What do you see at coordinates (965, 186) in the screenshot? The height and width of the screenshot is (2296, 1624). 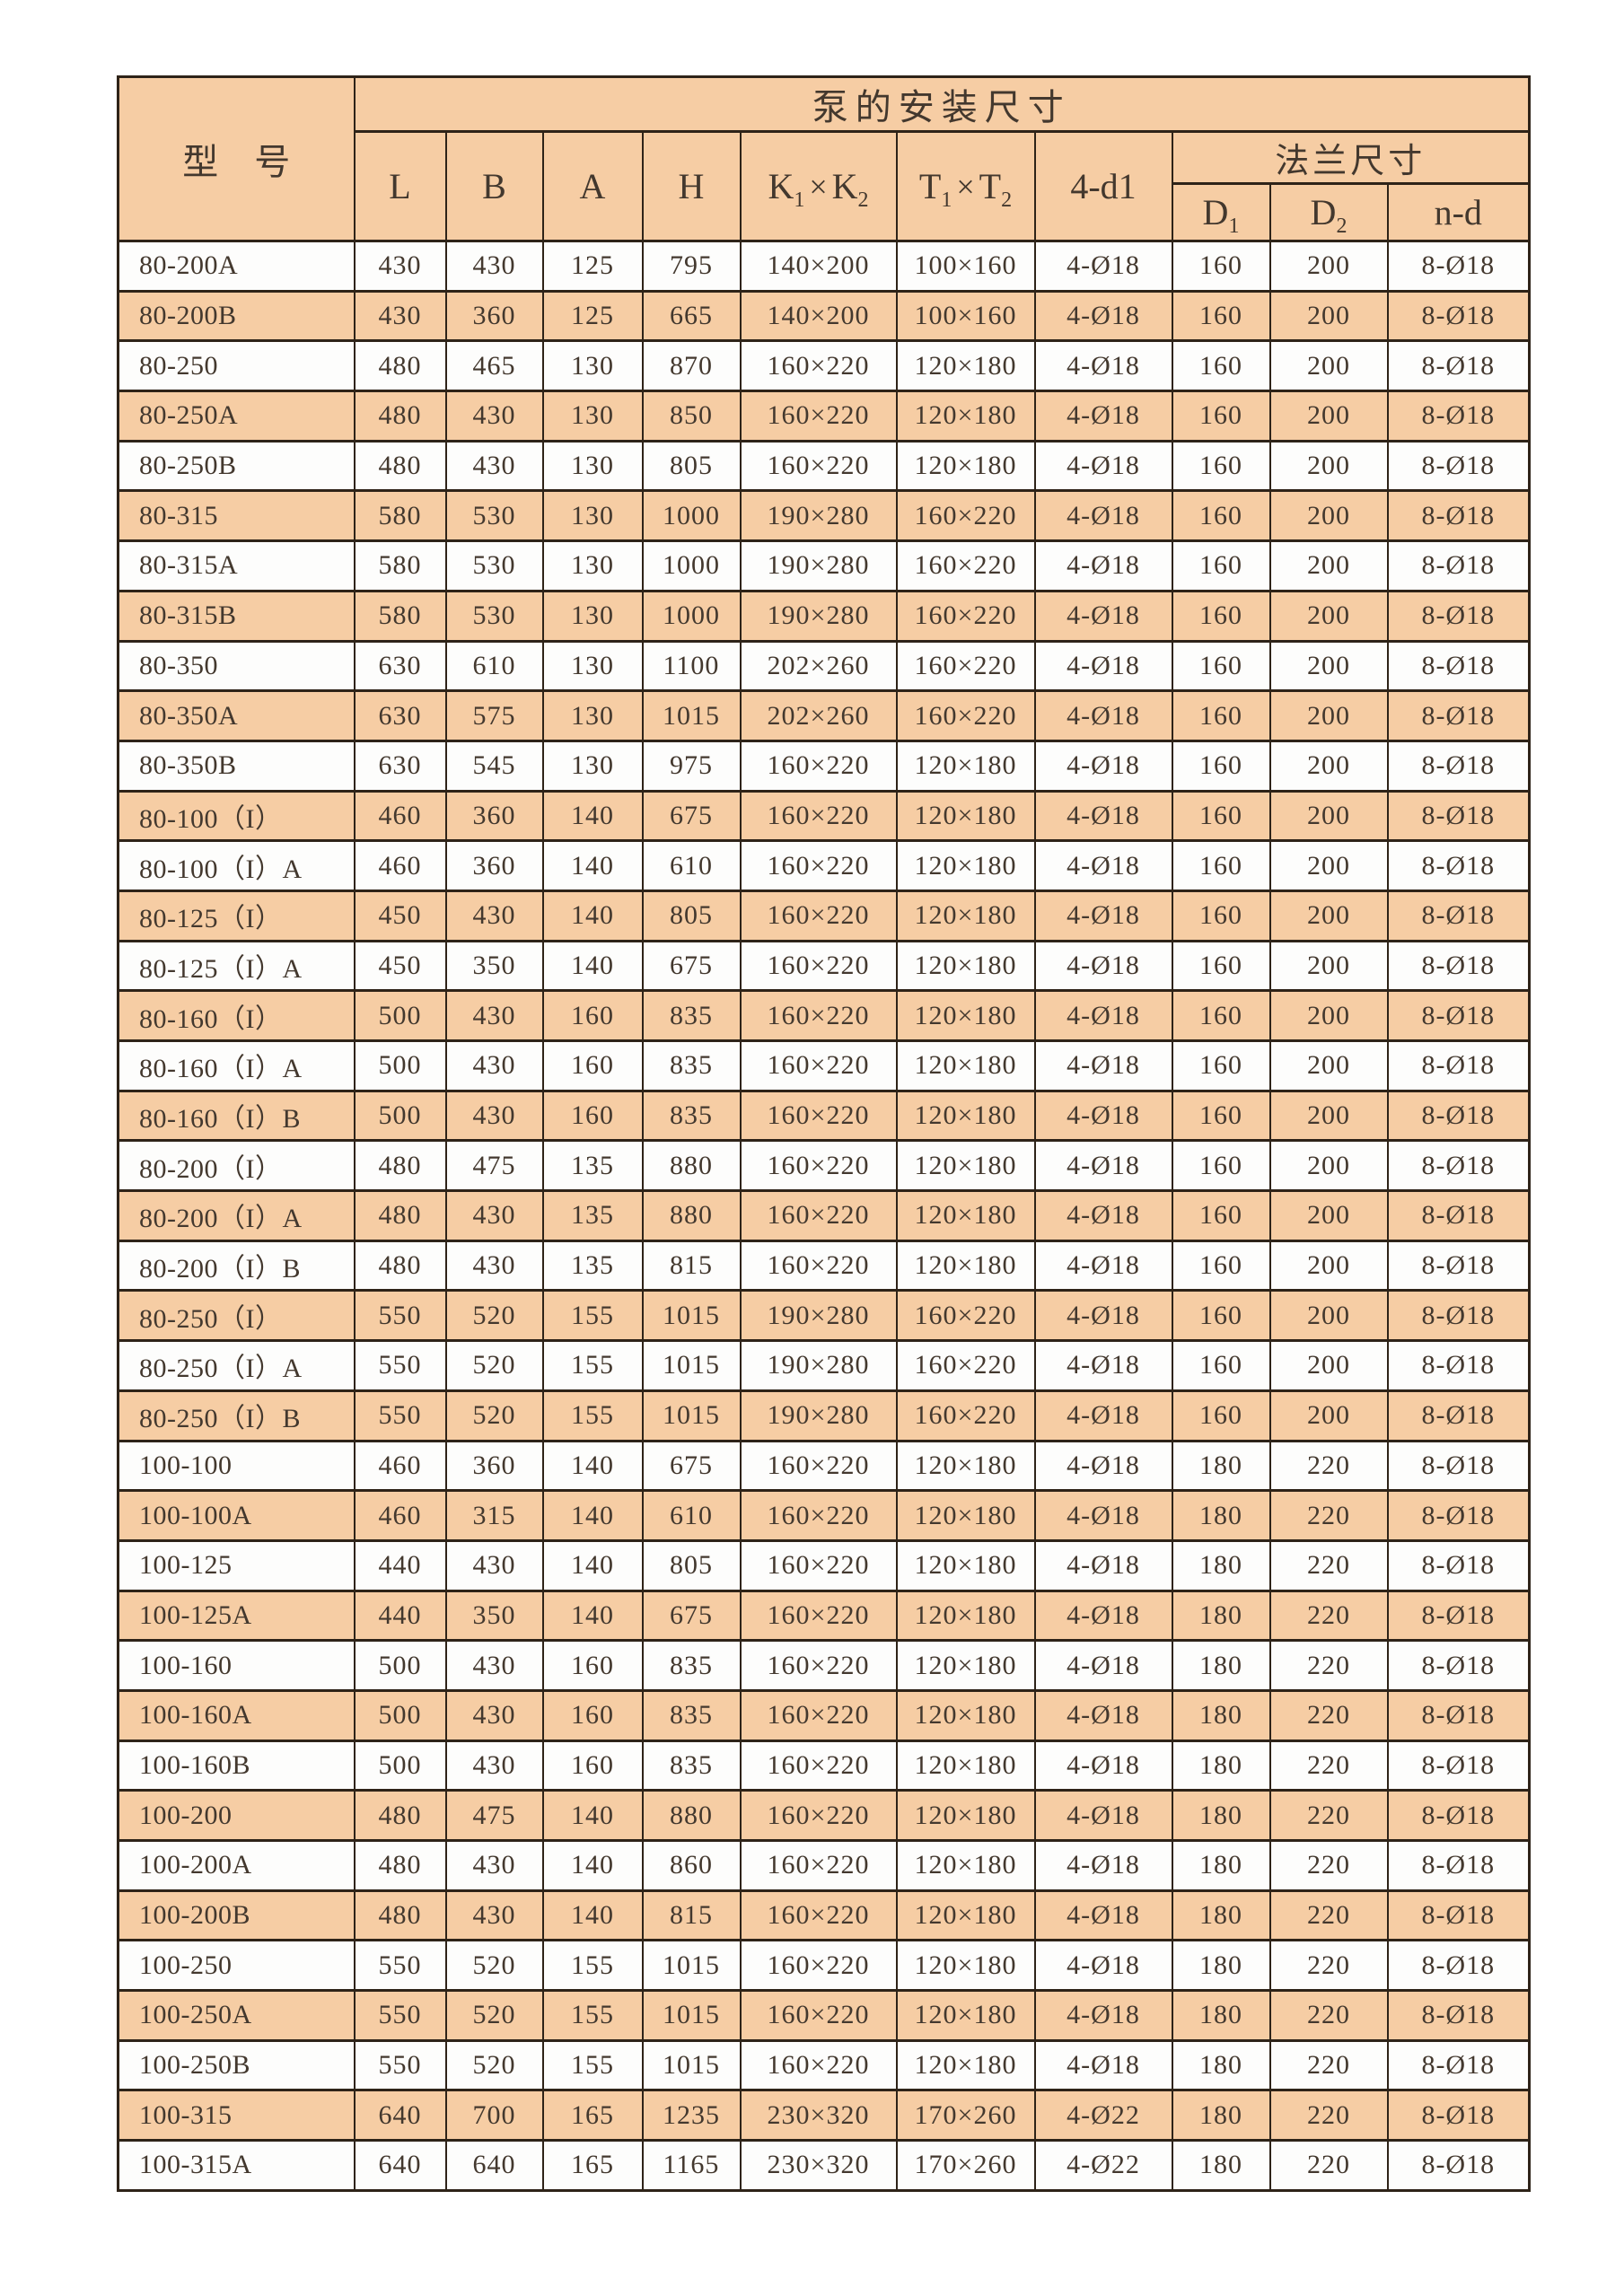 I see `header-col-t1t2: T1 × T2` at bounding box center [965, 186].